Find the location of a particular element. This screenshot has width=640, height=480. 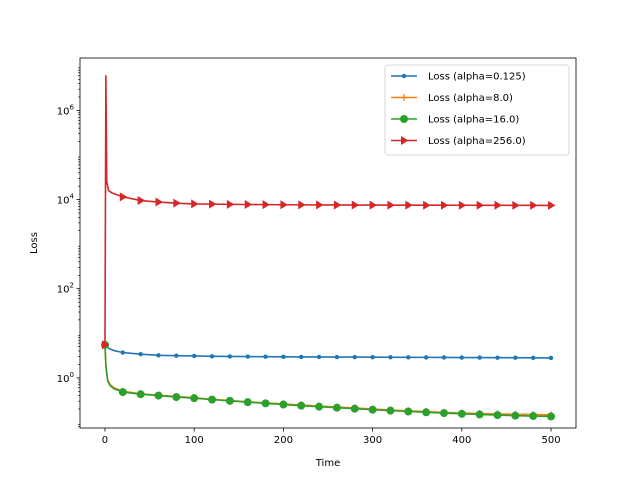

legend-label: Loss (alpha=256.0) is located at coordinates (477, 141).